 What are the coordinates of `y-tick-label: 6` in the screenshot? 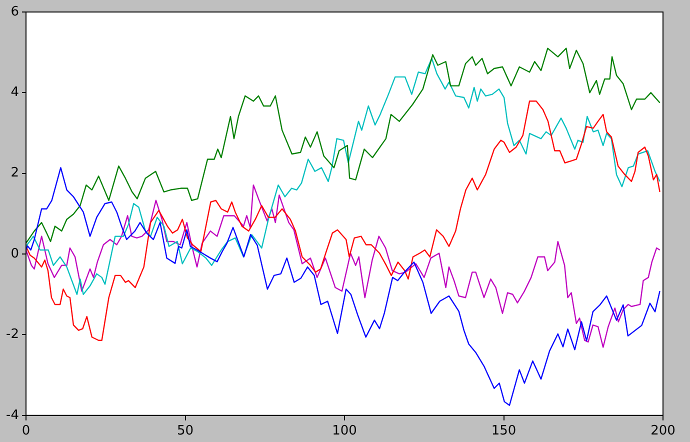 It's located at (14, 12).